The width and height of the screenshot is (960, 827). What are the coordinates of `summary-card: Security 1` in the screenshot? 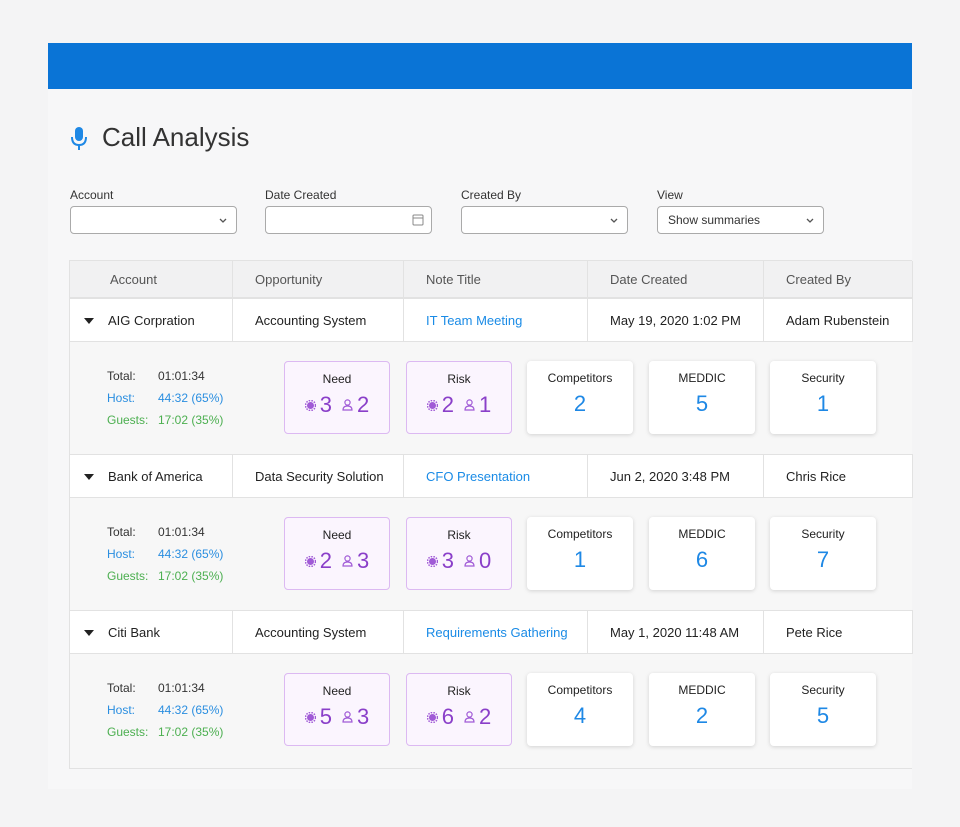 It's located at (823, 397).